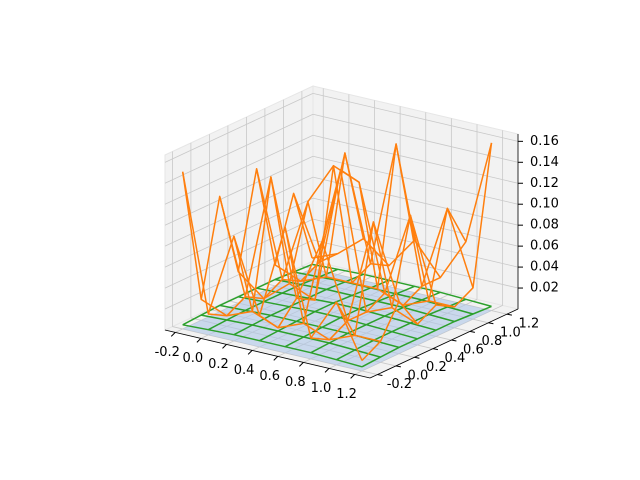 Image resolution: width=640 pixels, height=480 pixels. What do you see at coordinates (436, 367) in the screenshot?
I see `y-tick-label: 0.2` at bounding box center [436, 367].